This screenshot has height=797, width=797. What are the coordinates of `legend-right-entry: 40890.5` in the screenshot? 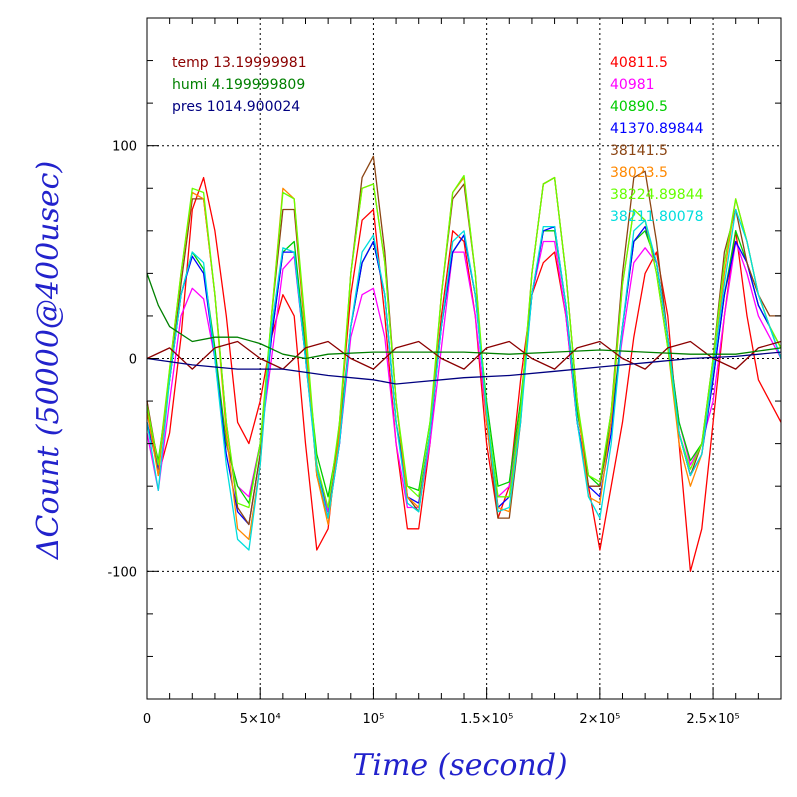 It's located at (639, 107).